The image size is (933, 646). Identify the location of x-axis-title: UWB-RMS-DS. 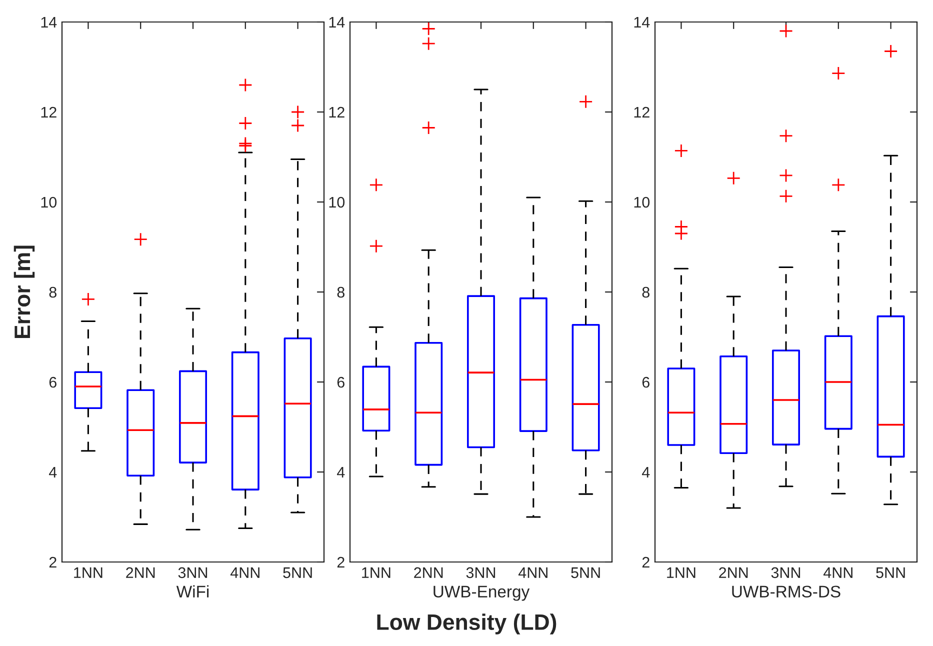
(786, 592).